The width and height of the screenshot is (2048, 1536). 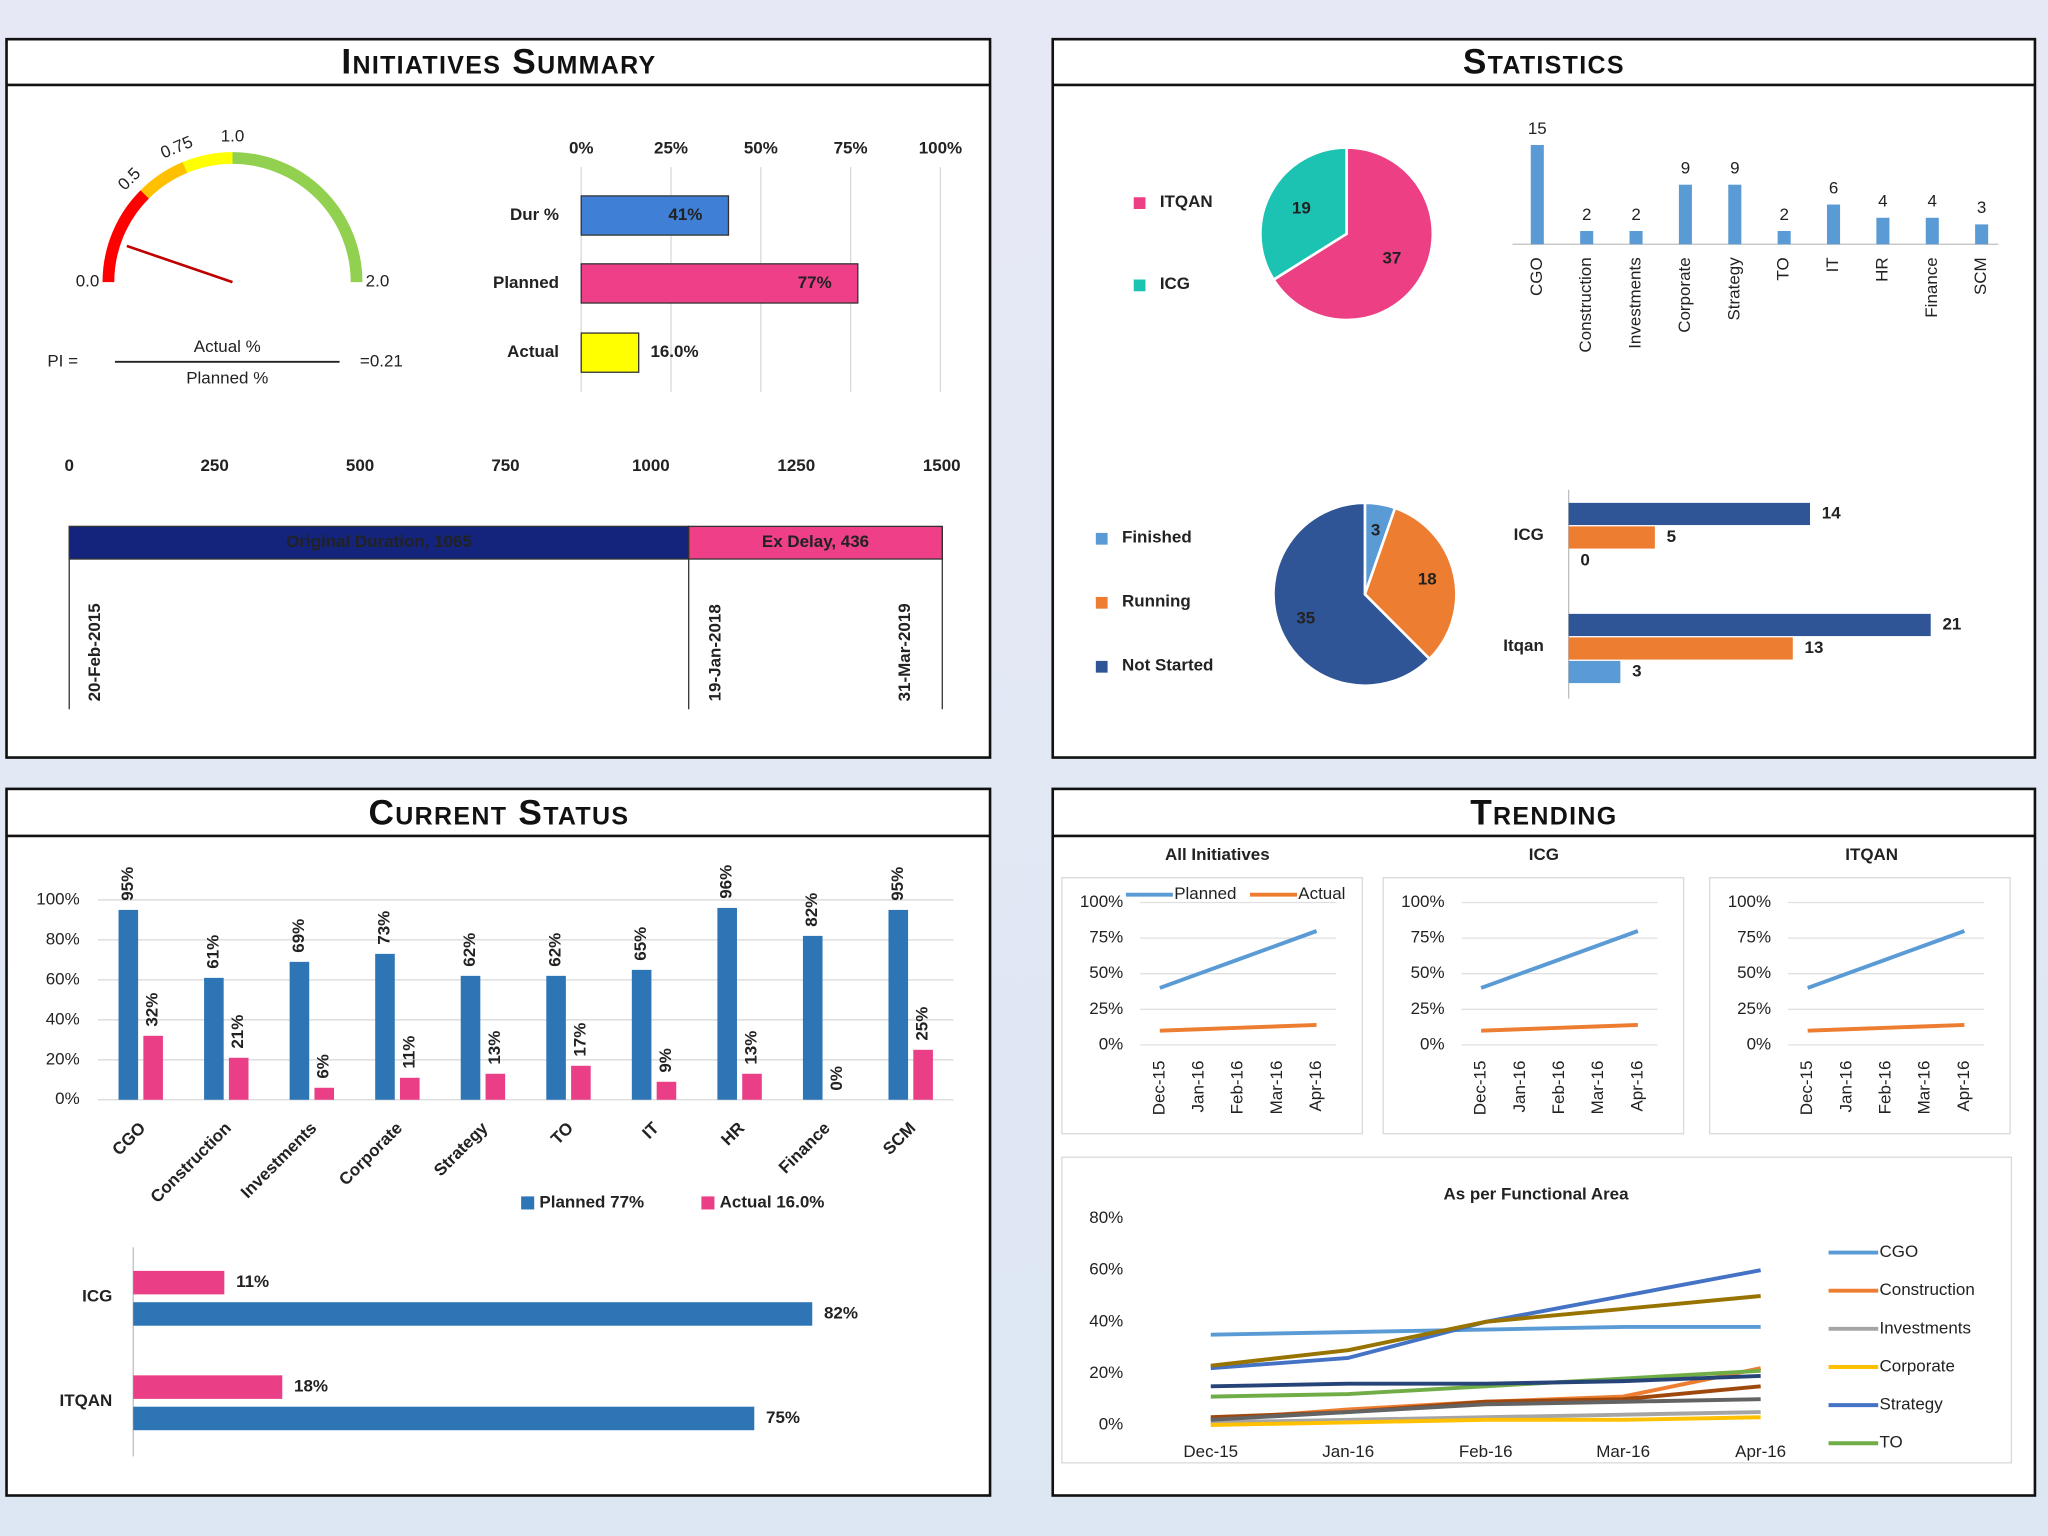 I want to click on bar-value-label: 69%, so click(x=298, y=936).